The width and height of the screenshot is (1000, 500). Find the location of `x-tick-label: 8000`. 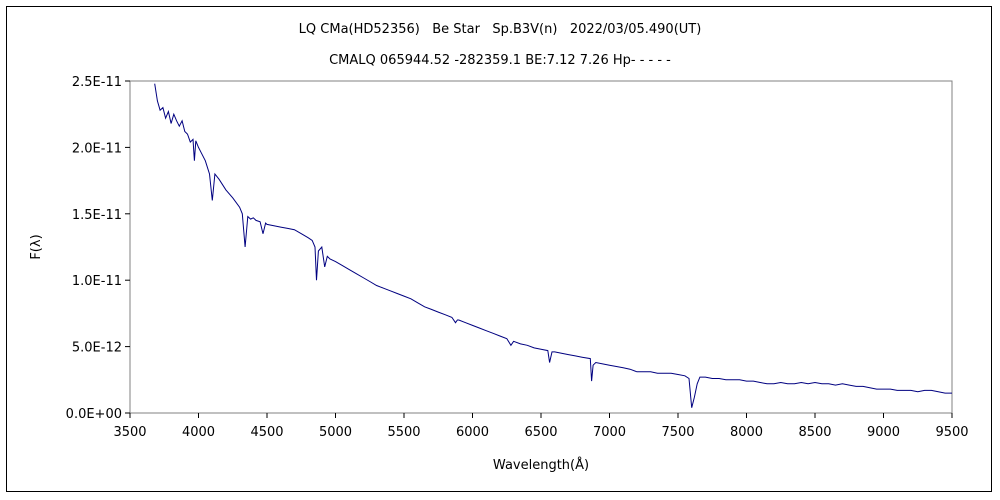

x-tick-label: 8000 is located at coordinates (746, 432).